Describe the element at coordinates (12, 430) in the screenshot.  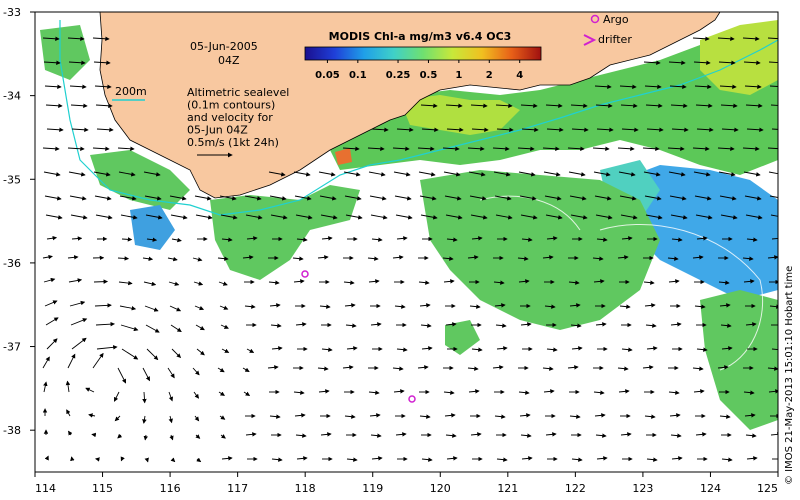
I see `y-tick-label: -38` at that location.